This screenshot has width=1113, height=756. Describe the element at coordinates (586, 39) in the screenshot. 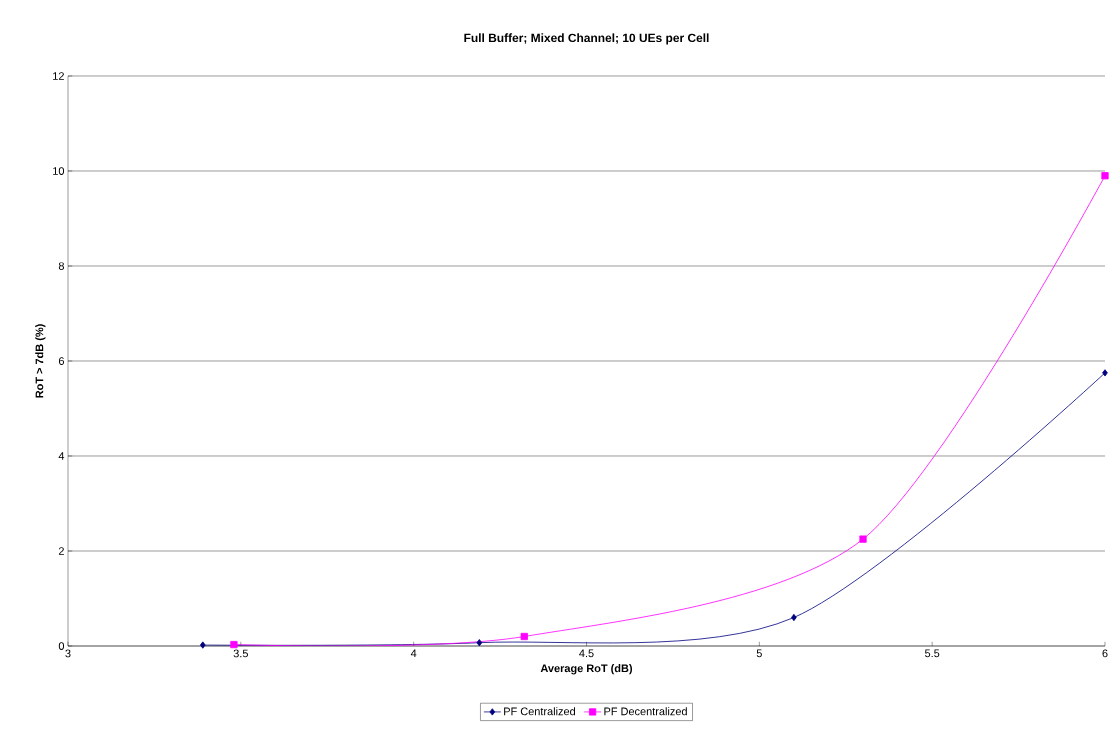

I see `chart-title: Full Buffer; Mixed Channel; 10 UEs per Cell` at that location.